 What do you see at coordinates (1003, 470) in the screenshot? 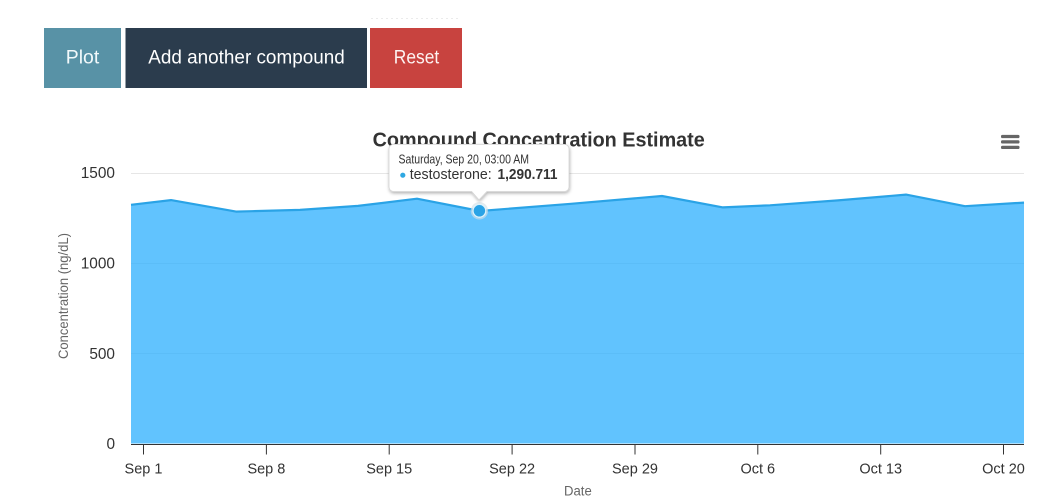
I see `svg-text: Oct 20` at bounding box center [1003, 470].